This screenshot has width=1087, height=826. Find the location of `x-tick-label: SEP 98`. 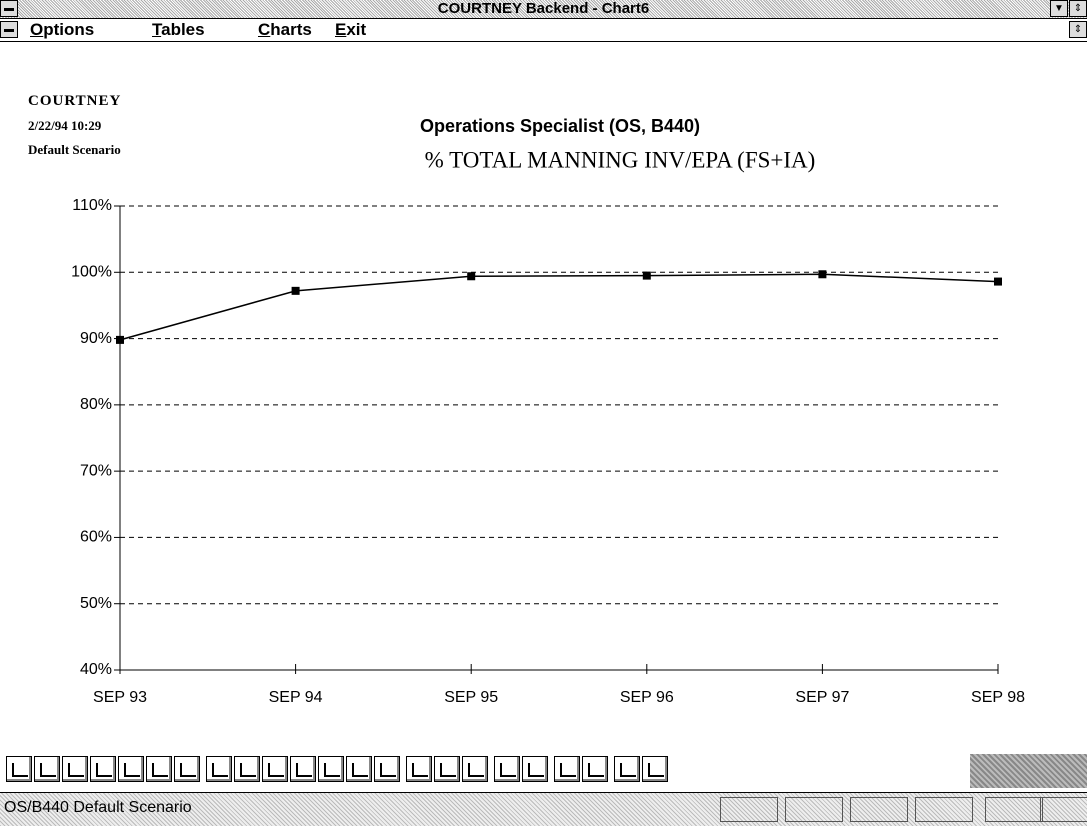

x-tick-label: SEP 98 is located at coordinates (998, 697).